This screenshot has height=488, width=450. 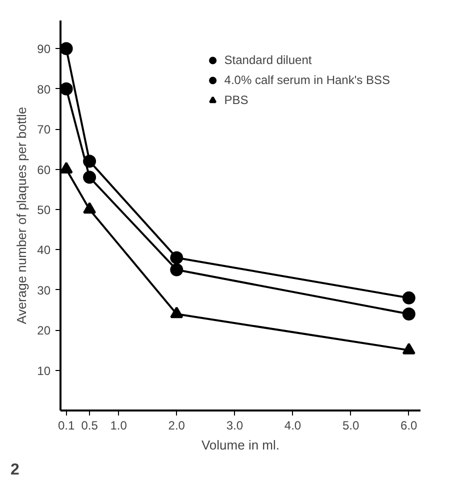 I want to click on y-tick-label: 70, so click(x=44, y=129).